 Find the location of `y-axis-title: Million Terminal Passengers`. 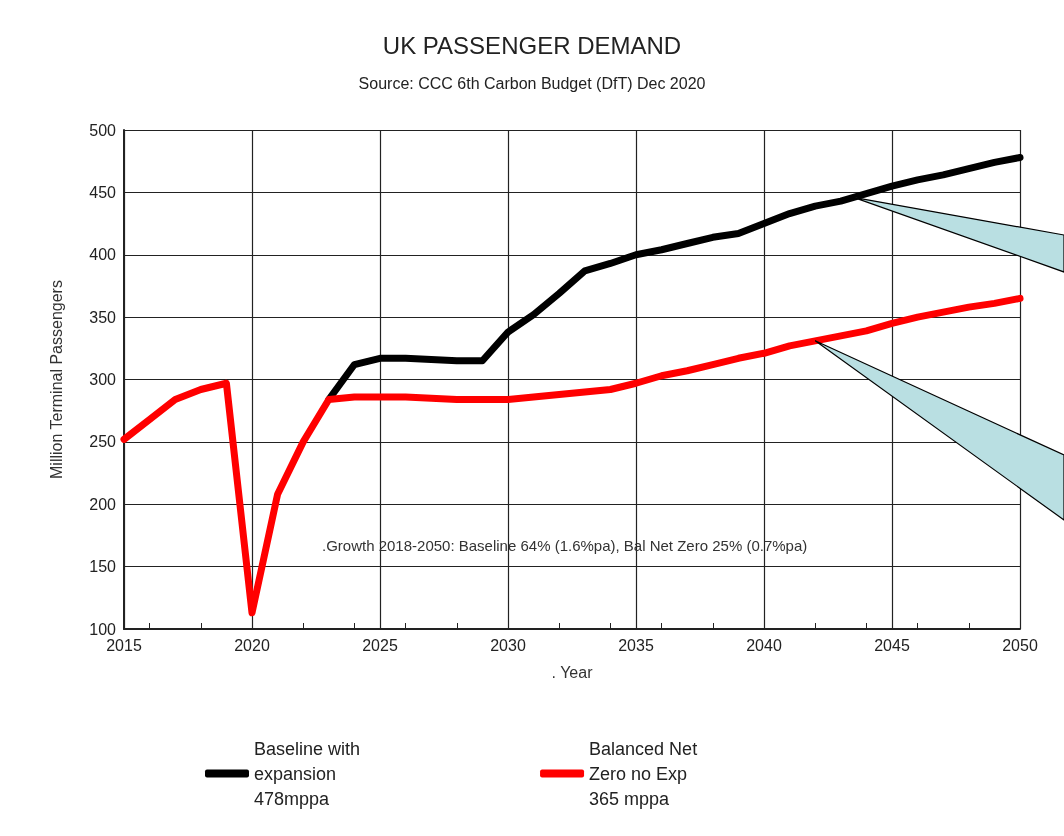

y-axis-title: Million Terminal Passengers is located at coordinates (56, 379).